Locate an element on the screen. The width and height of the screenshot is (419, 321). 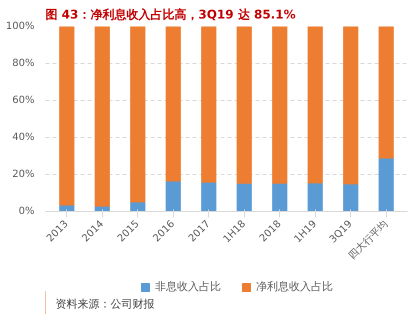
y-tick-label: 100% is located at coordinates (20, 26).